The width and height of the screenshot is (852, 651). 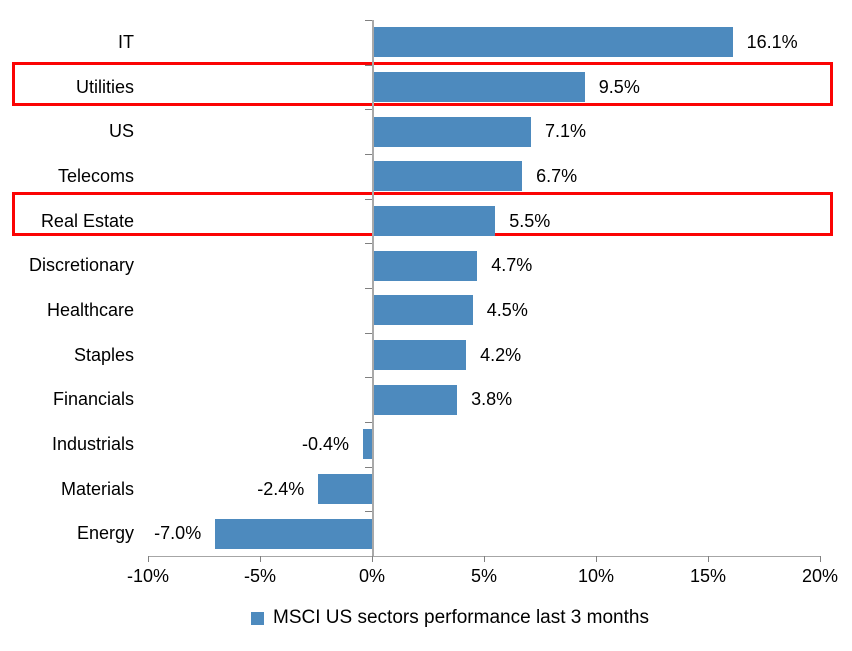 What do you see at coordinates (373, 288) in the screenshot?
I see `zero-axis-line` at bounding box center [373, 288].